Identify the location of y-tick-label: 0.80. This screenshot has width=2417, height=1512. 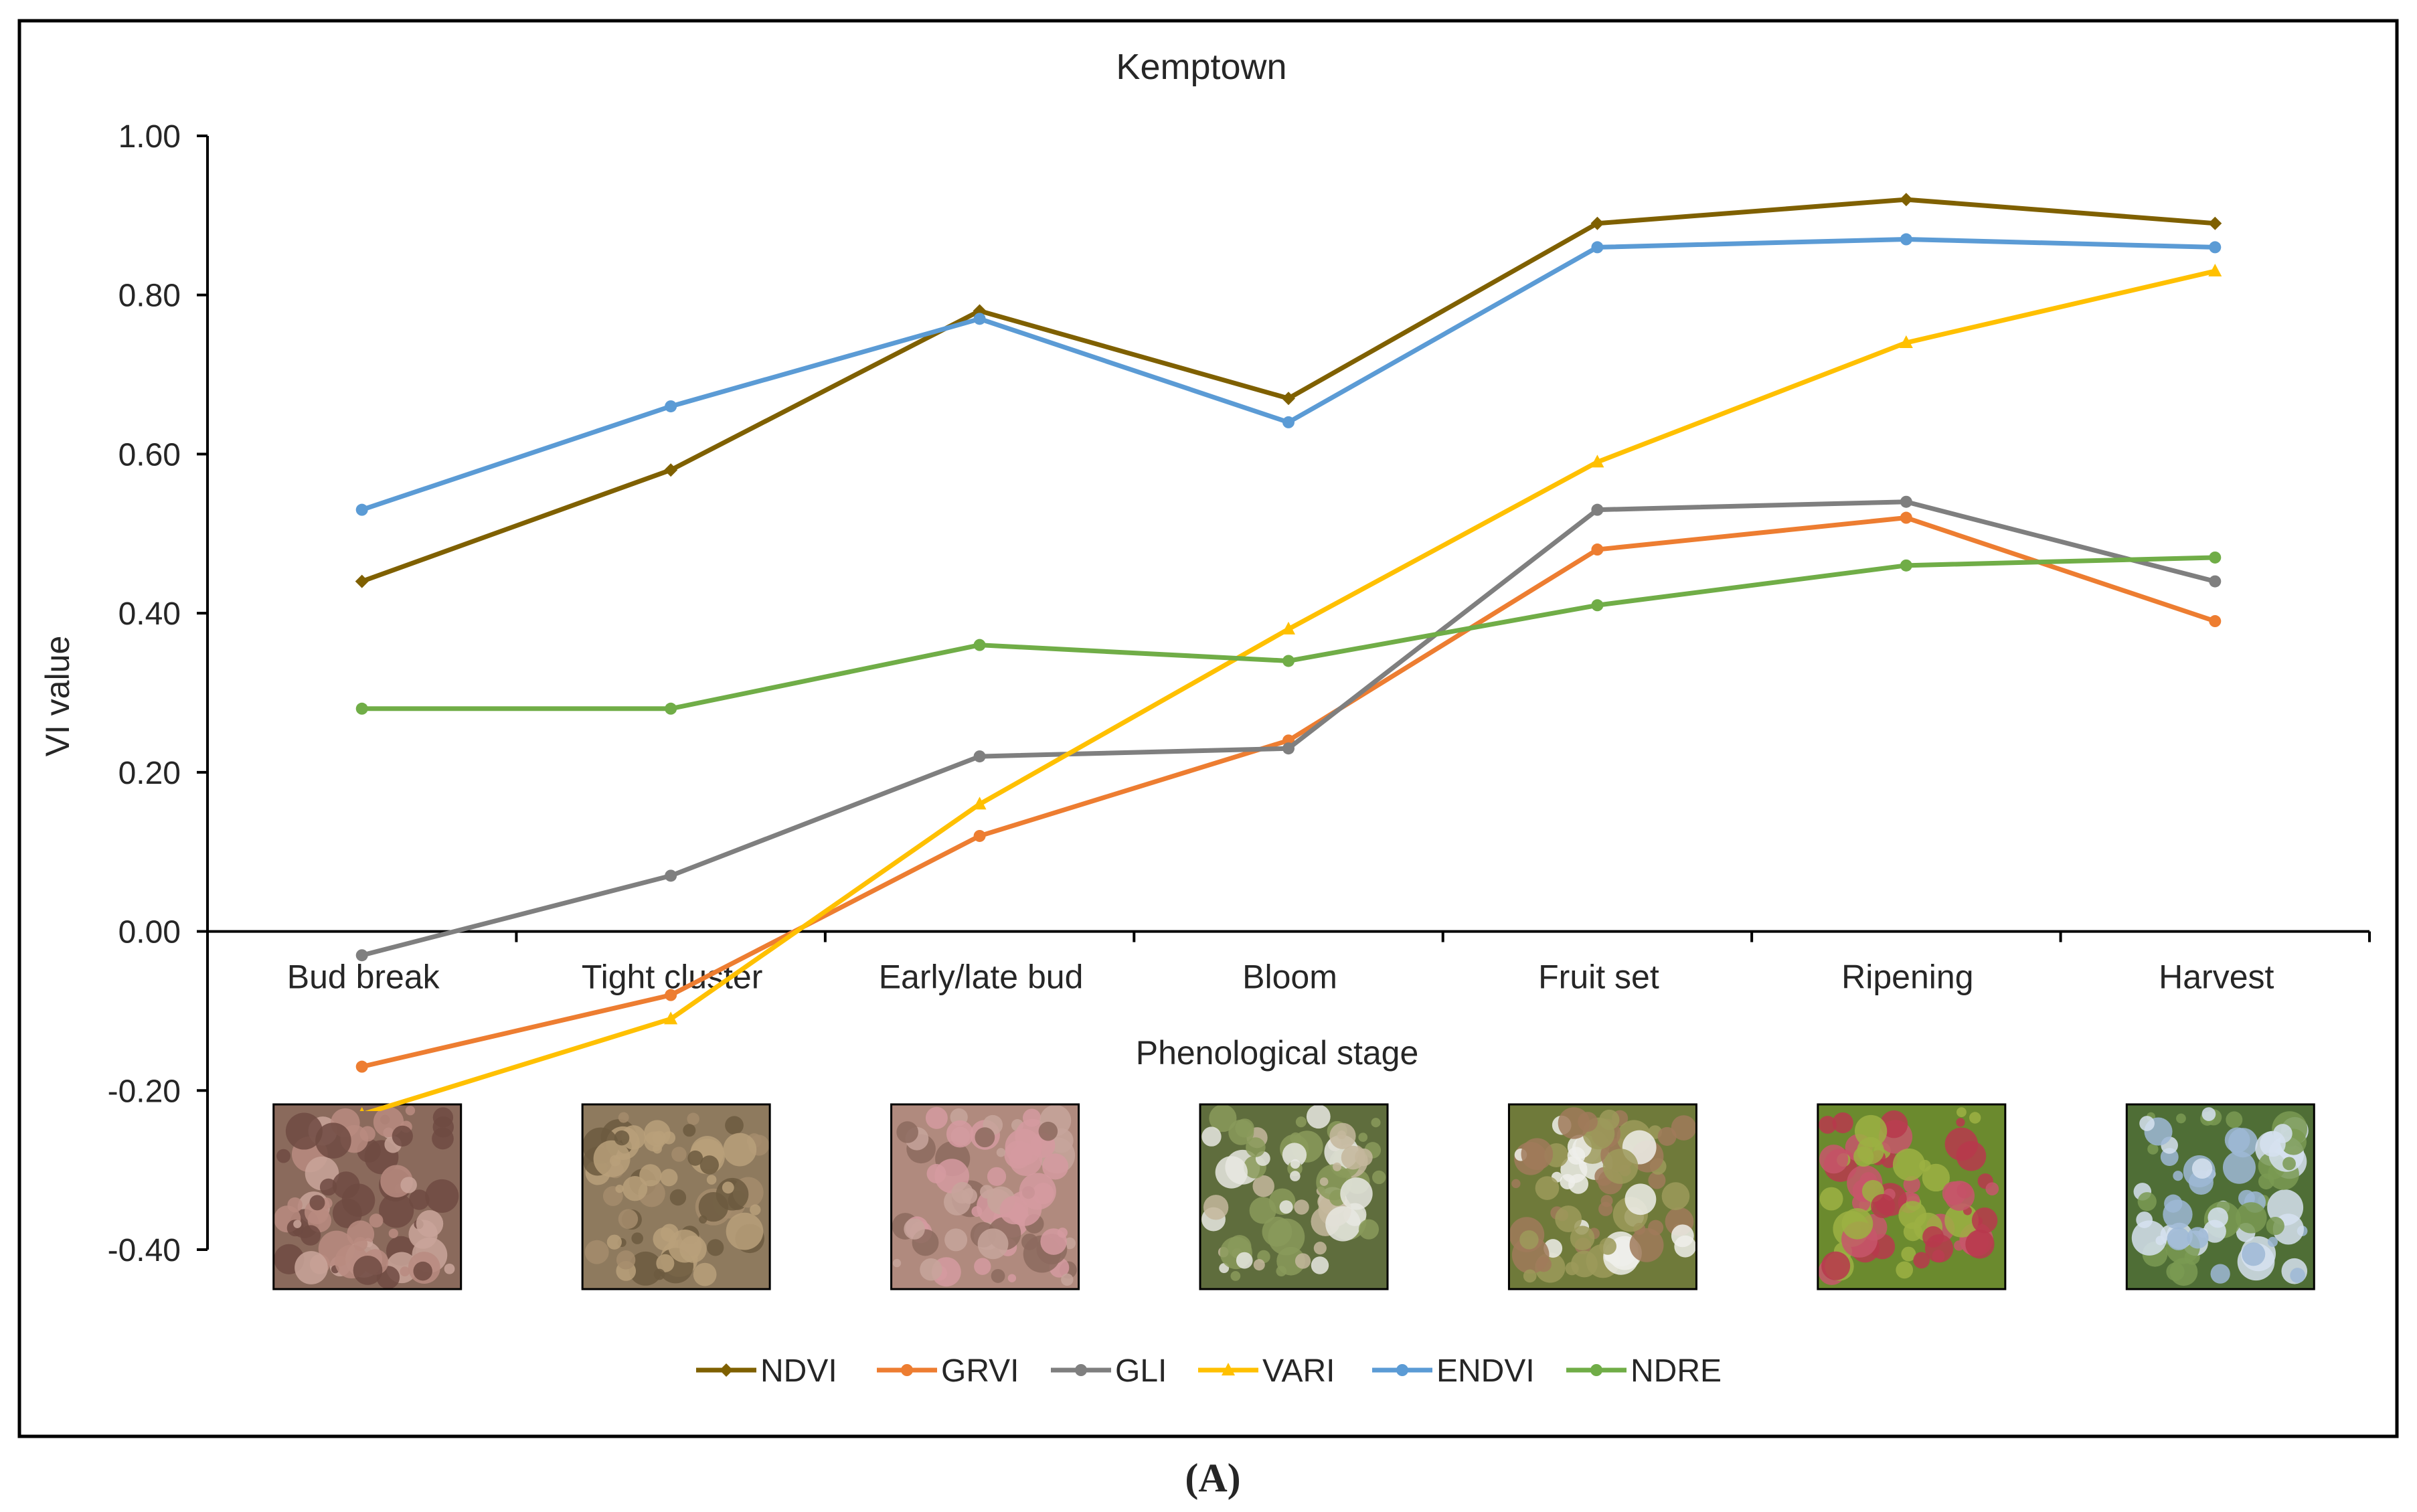
(149, 296).